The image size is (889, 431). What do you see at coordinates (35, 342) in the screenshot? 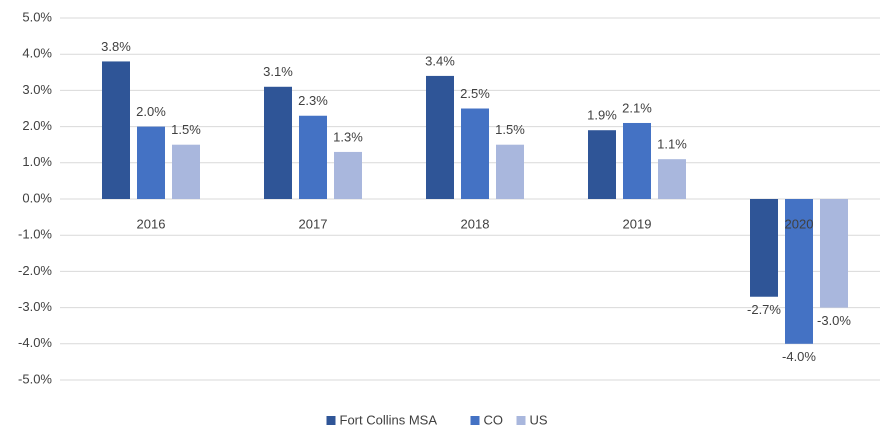
I see `y-tick-label: -4.0%` at bounding box center [35, 342].